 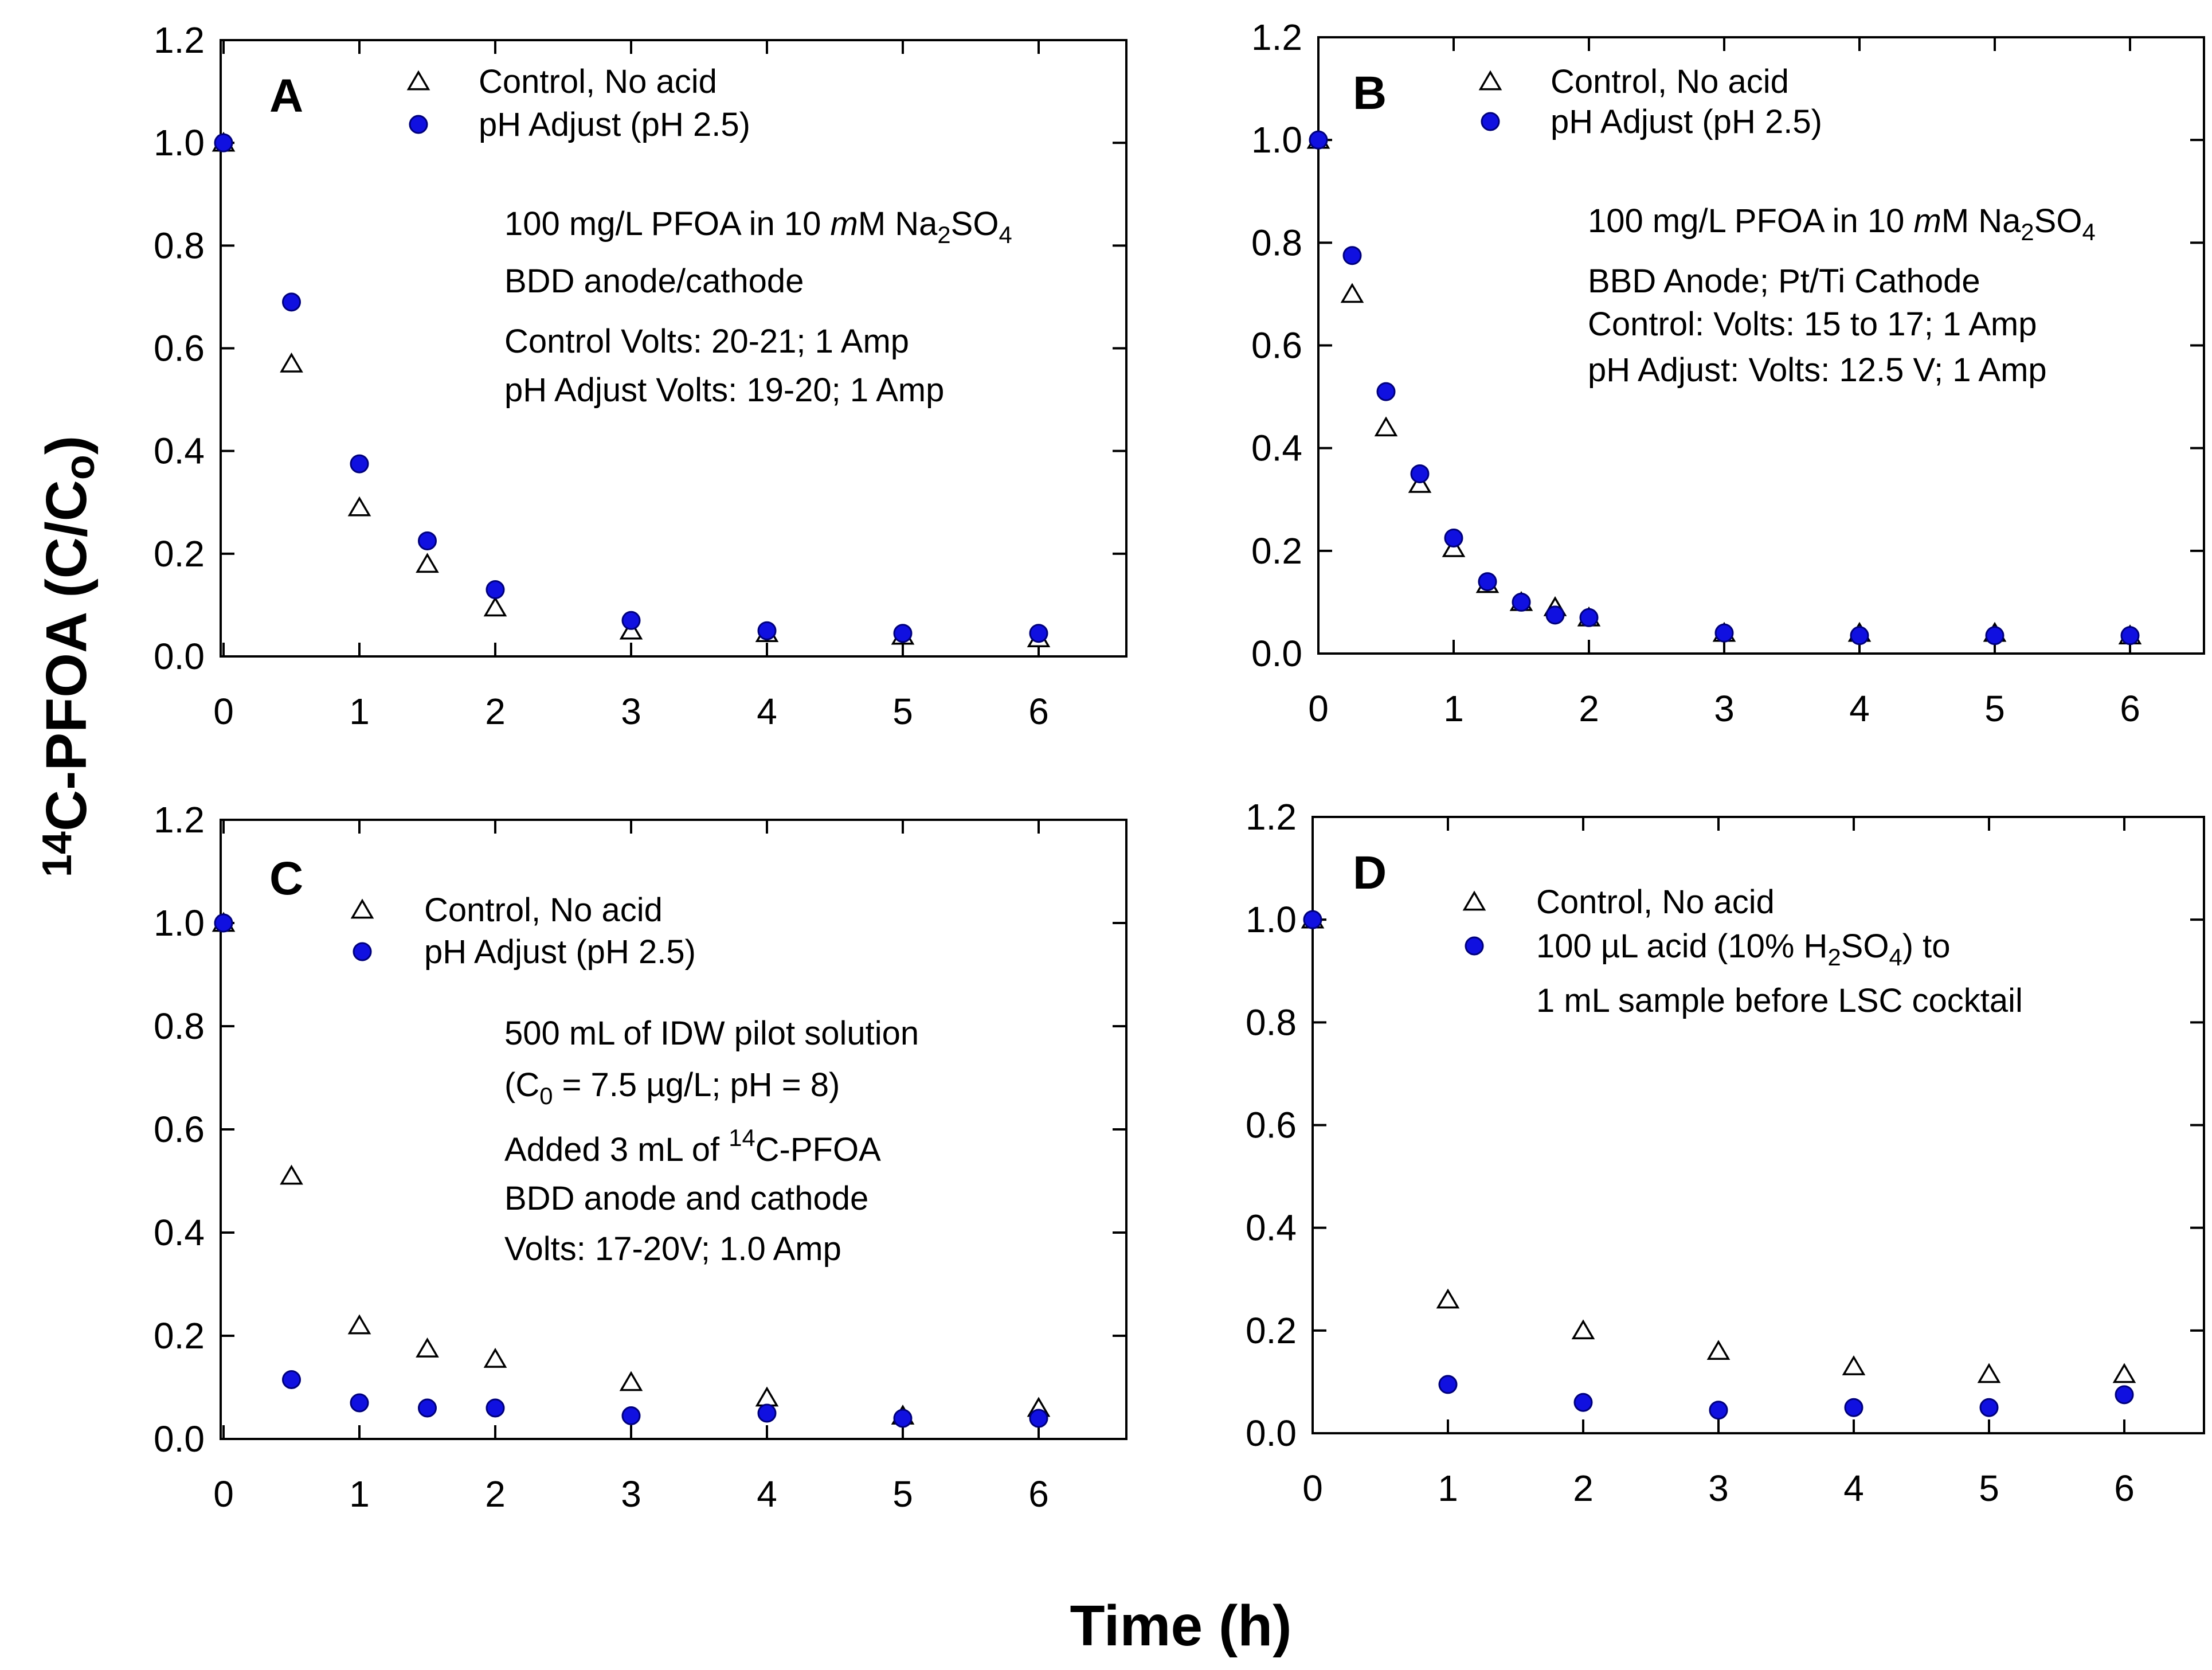 What do you see at coordinates (1780, 1000) in the screenshot?
I see `panel-d-legend-label: 1 mL sample before LSC cocktail` at bounding box center [1780, 1000].